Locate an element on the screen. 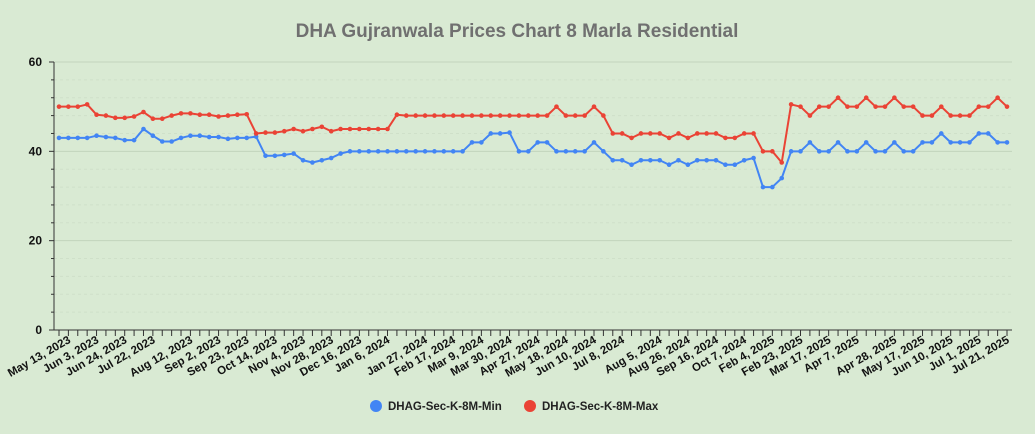 Image resolution: width=1035 pixels, height=434 pixels. legend-item-max: DHAG-Sec-K-8M-Max is located at coordinates (591, 406).